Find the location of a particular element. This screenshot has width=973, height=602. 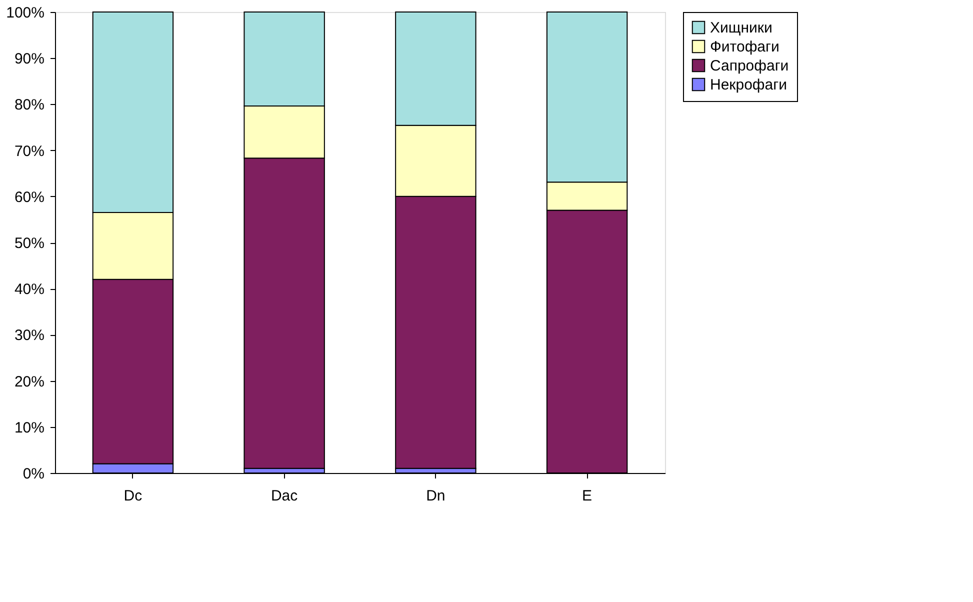

y-tick-label: 40% is located at coordinates (29, 289).